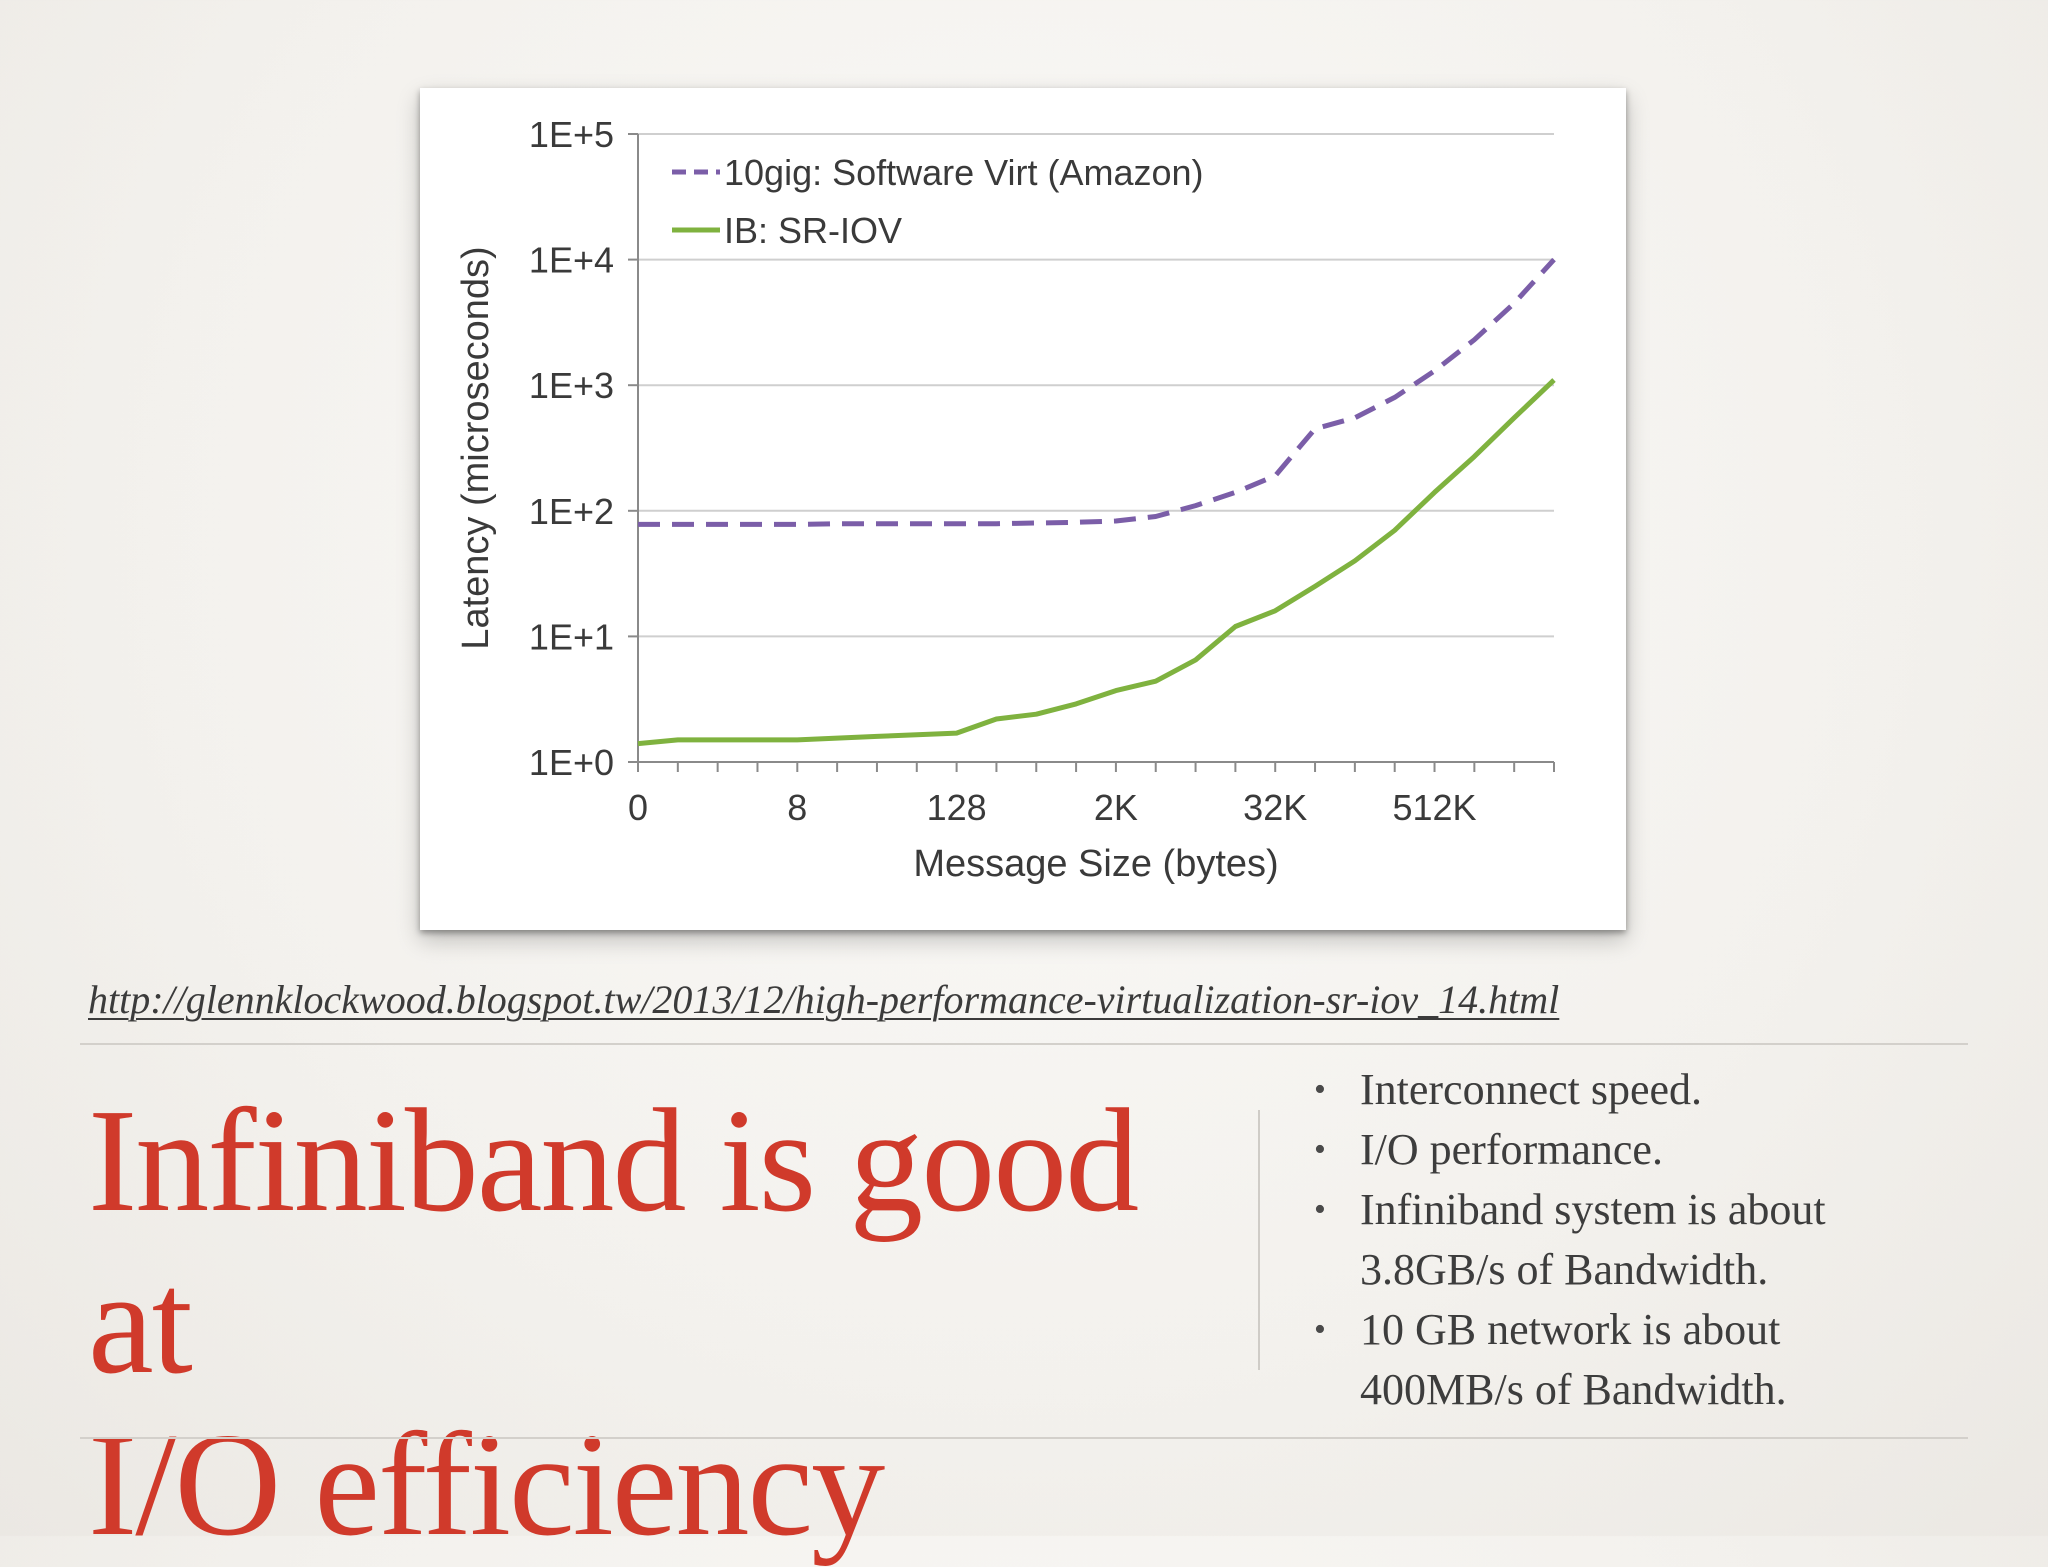 This screenshot has width=2048, height=1567. I want to click on y-tick-label: 1E+1, so click(571, 636).